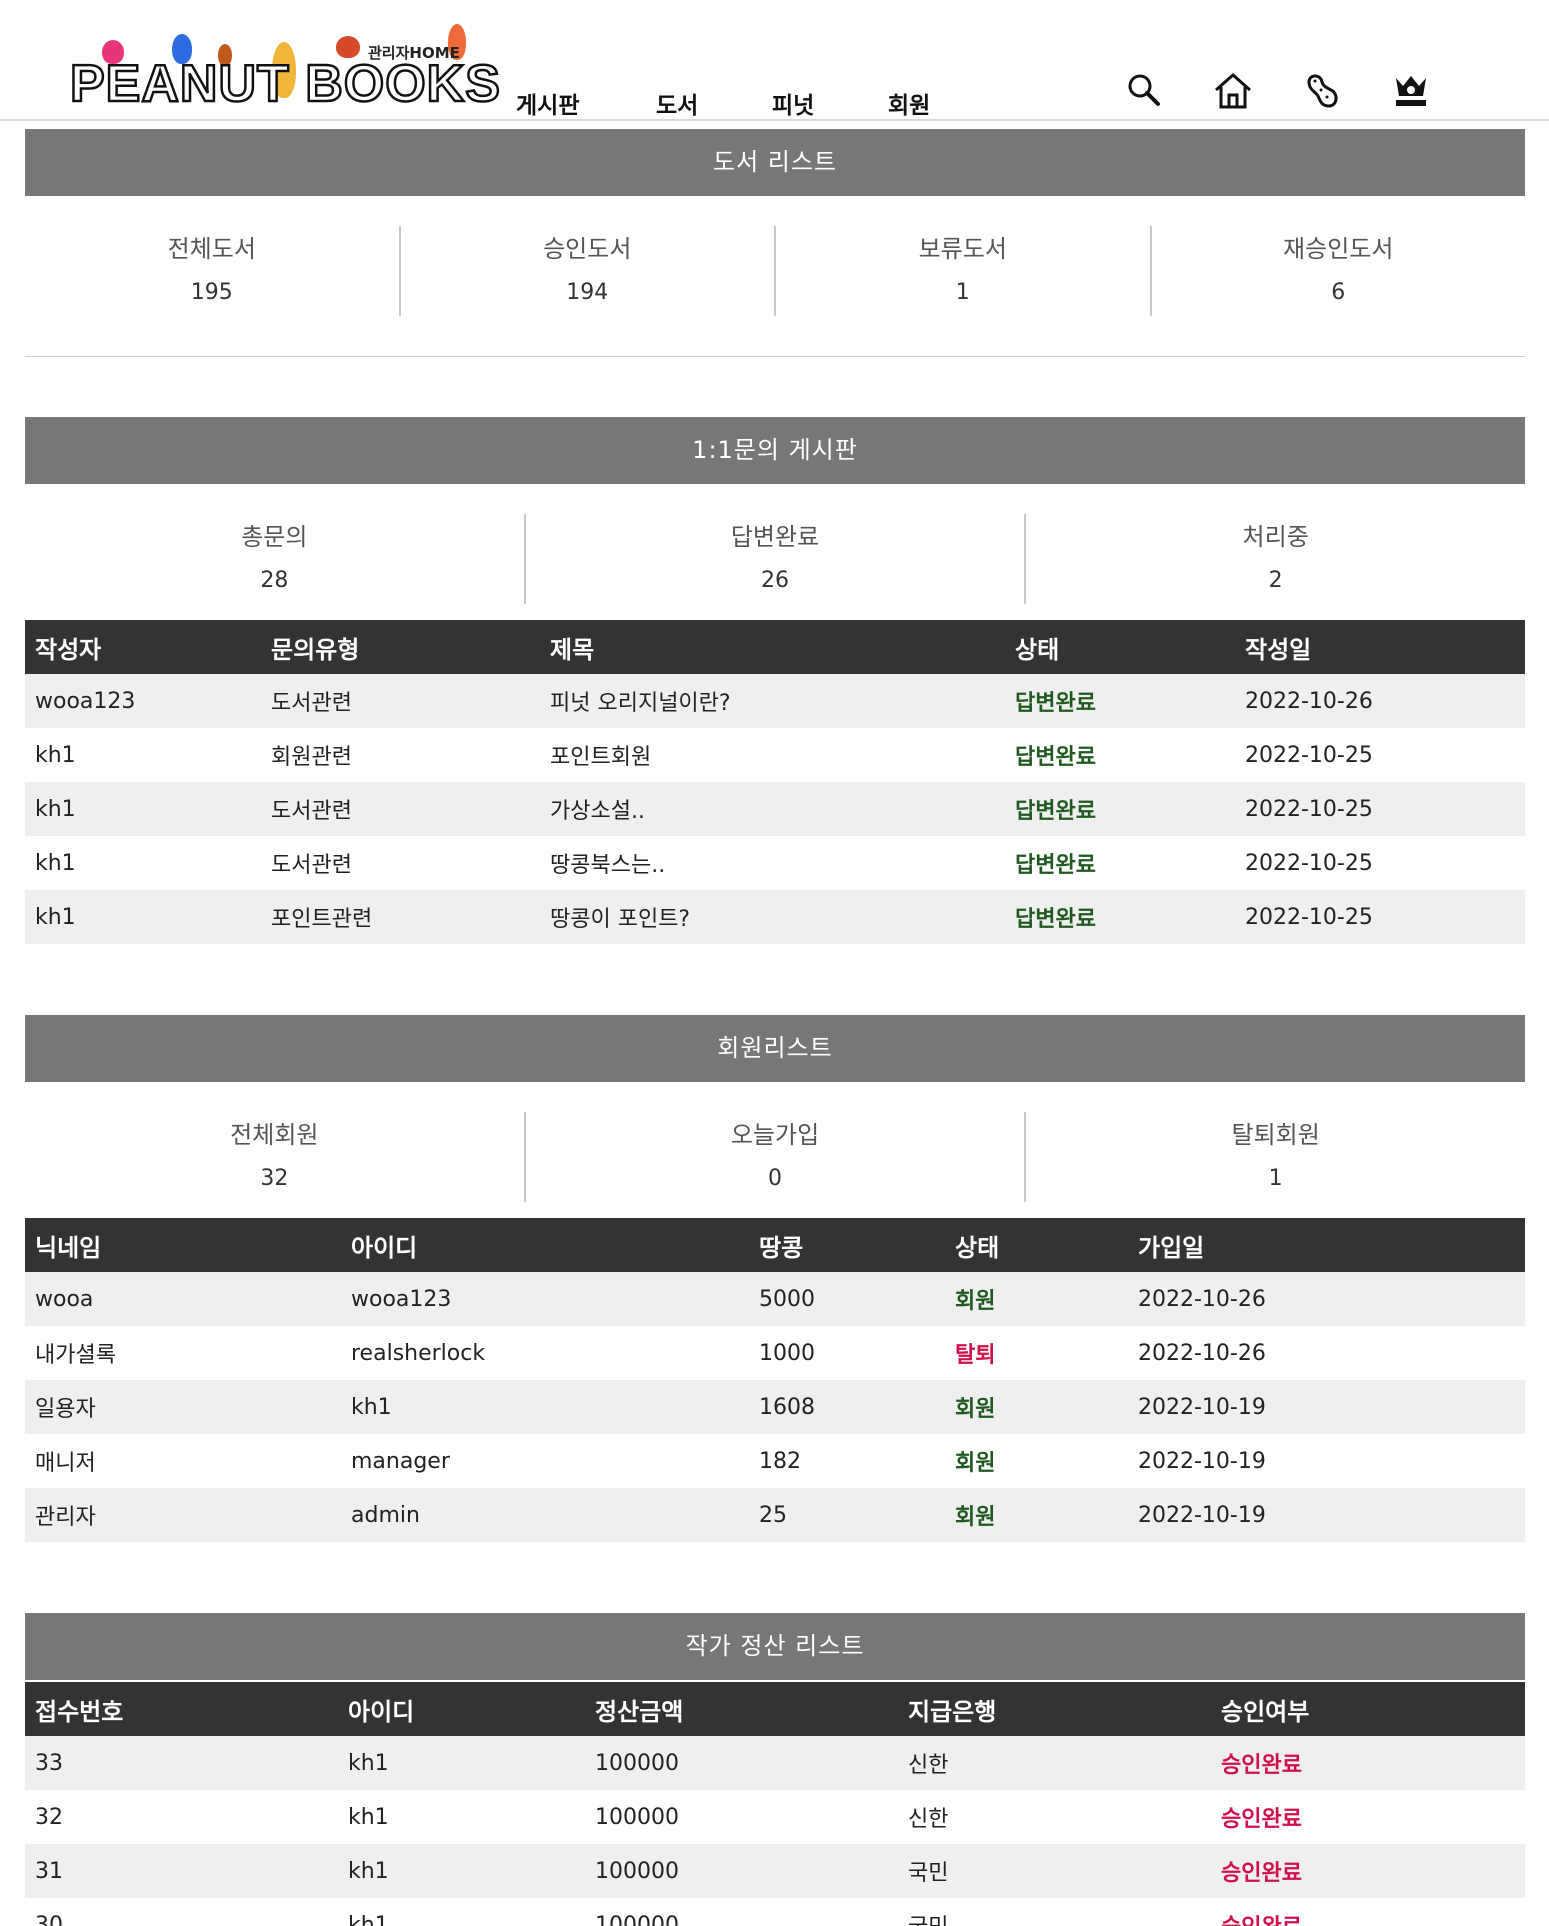 The width and height of the screenshot is (1549, 1926). I want to click on cell-join-date: 2022-10-26, so click(1326, 1299).